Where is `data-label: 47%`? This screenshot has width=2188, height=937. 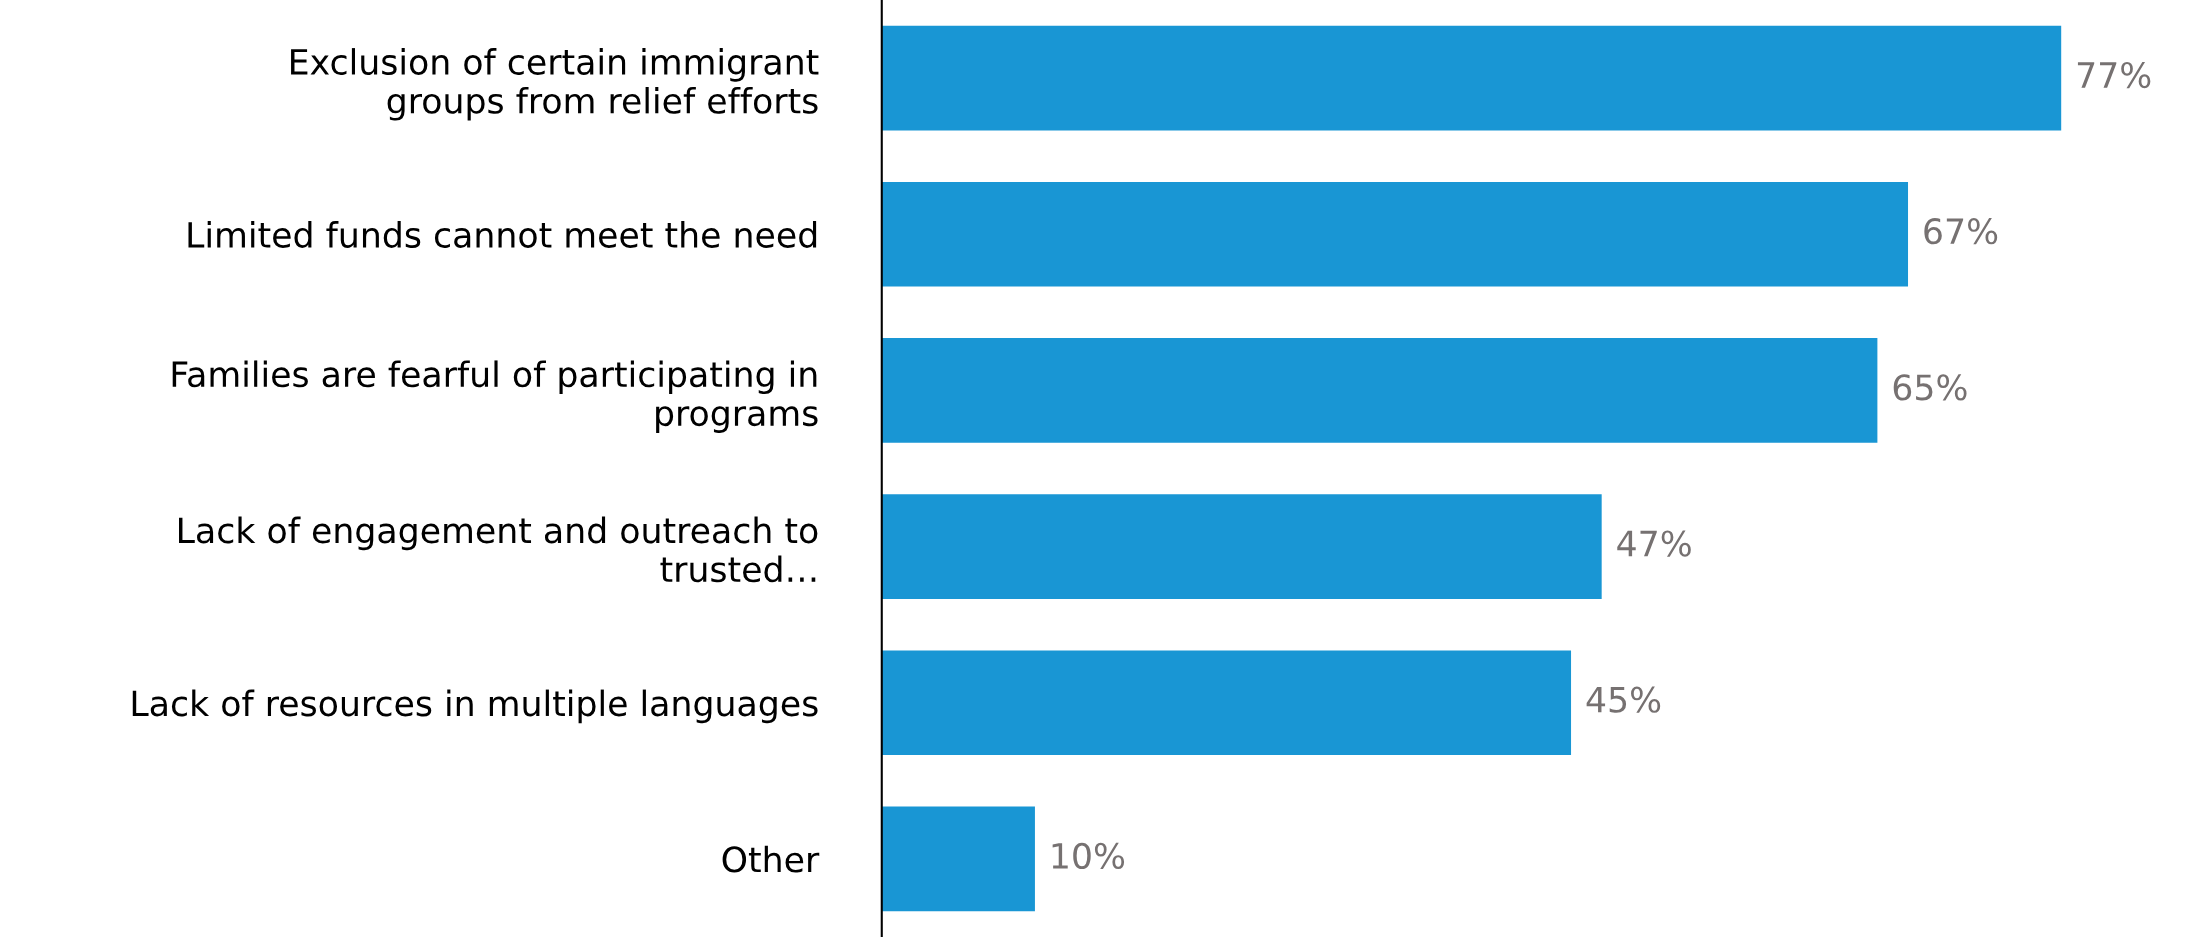
data-label: 47% is located at coordinates (1654, 543).